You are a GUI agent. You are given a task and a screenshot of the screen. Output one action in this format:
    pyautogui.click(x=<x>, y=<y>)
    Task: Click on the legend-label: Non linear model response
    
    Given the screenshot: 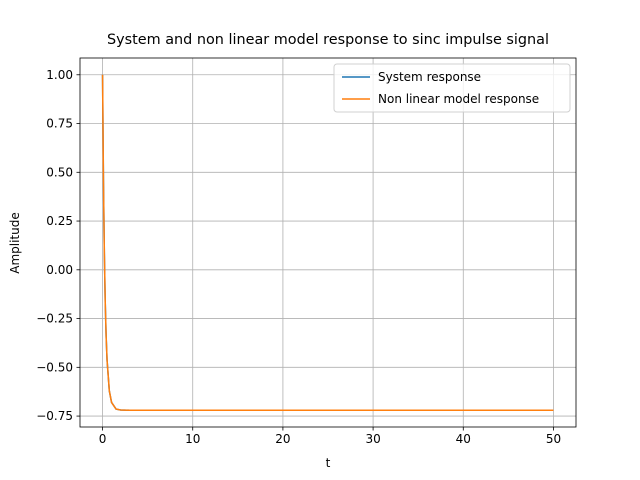 What is the action you would take?
    pyautogui.click(x=458, y=99)
    